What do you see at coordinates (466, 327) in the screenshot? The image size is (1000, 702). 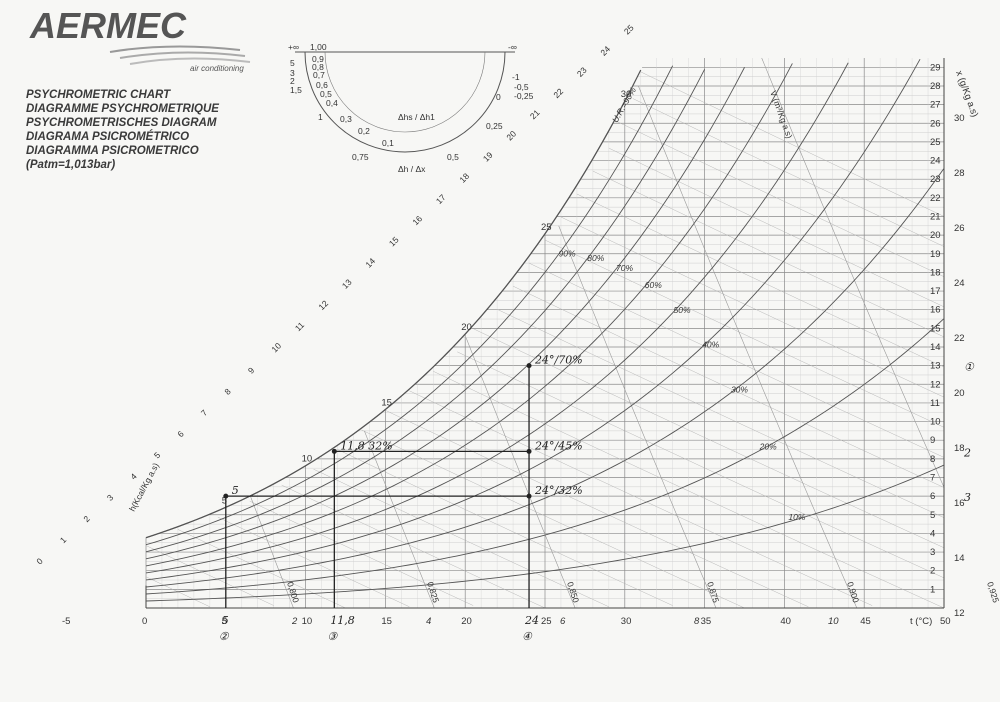 I see `wet-bulb-label: 20` at bounding box center [466, 327].